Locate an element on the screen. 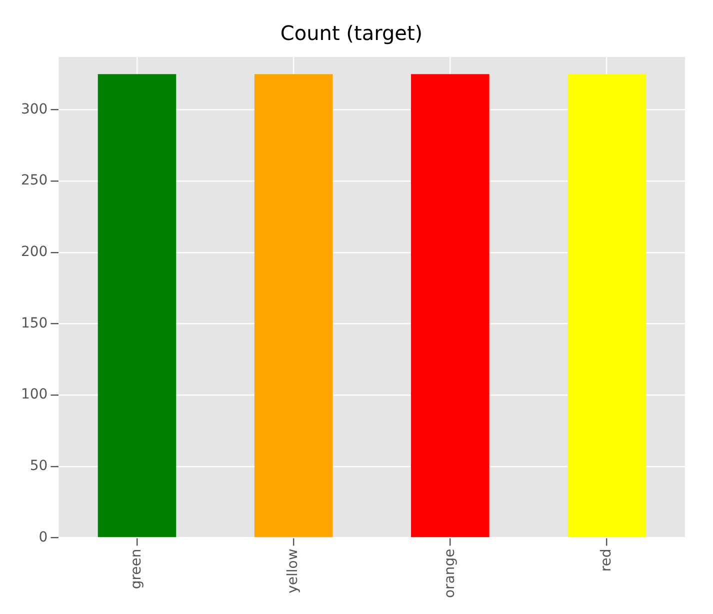  y-tick-label: 100 is located at coordinates (34, 394).